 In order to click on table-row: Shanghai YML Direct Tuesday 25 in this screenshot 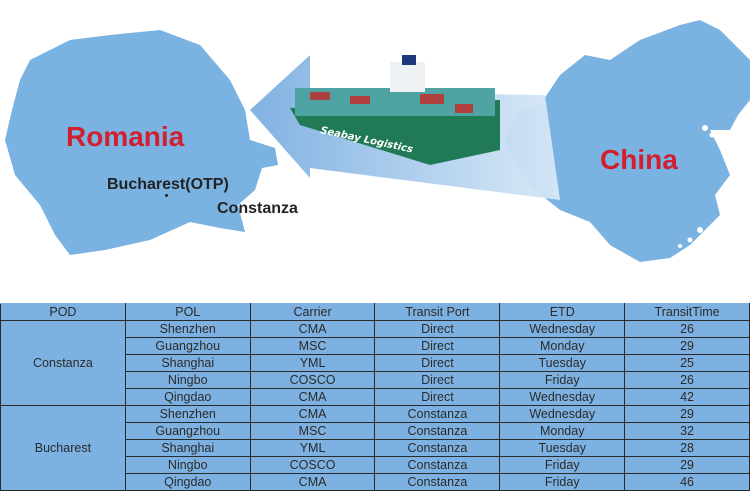, I will do `click(375, 363)`.